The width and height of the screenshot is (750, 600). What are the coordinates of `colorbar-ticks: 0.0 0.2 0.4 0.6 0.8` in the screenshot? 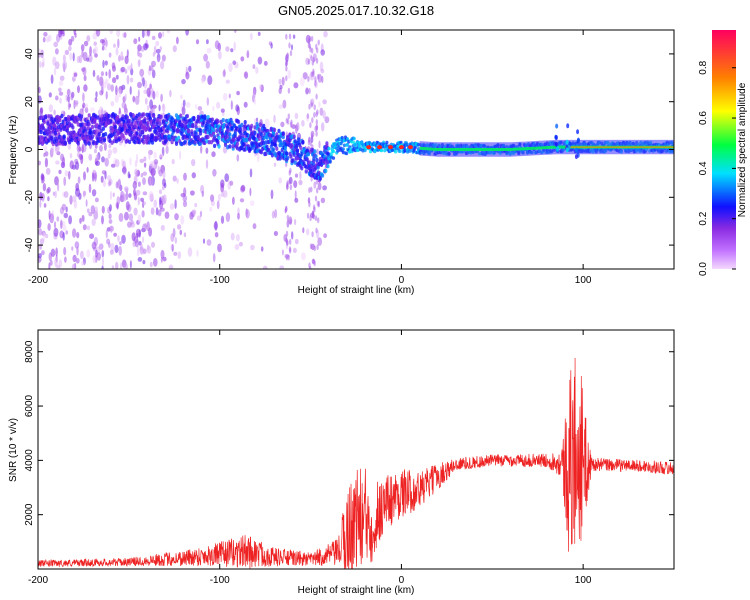 It's located at (717, 168).